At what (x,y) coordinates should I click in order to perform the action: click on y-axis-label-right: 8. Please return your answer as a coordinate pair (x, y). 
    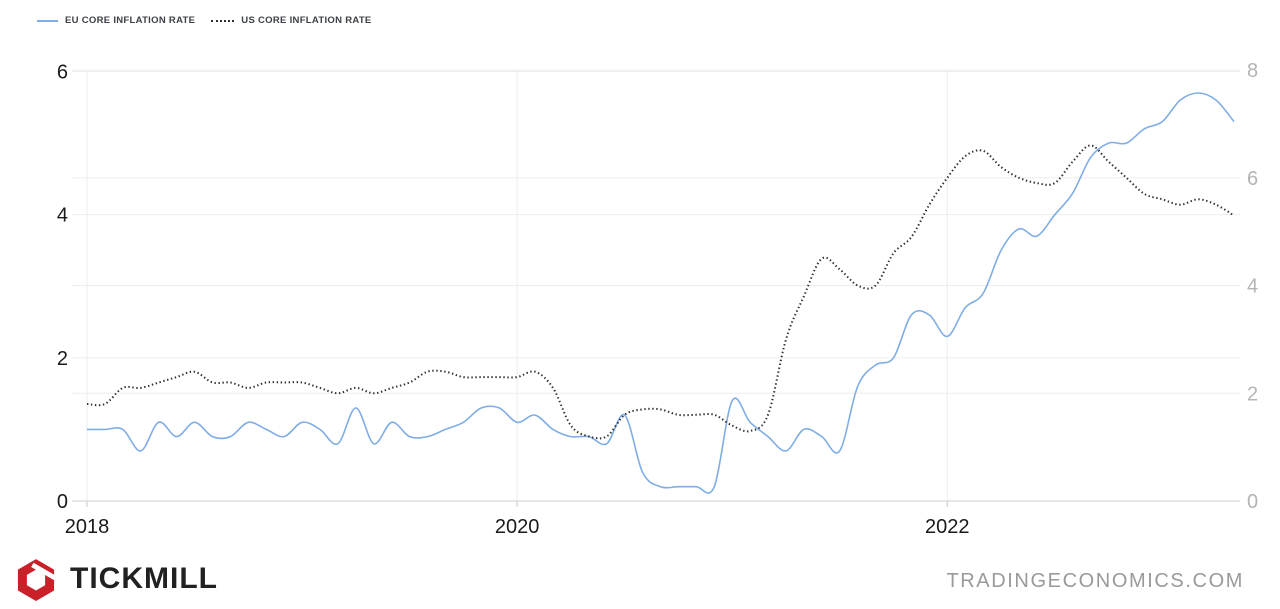
    Looking at the image, I should click on (1252, 71).